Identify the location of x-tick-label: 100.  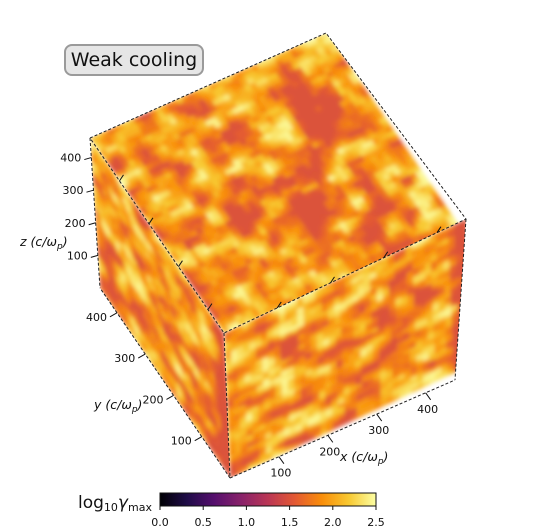
(280, 473).